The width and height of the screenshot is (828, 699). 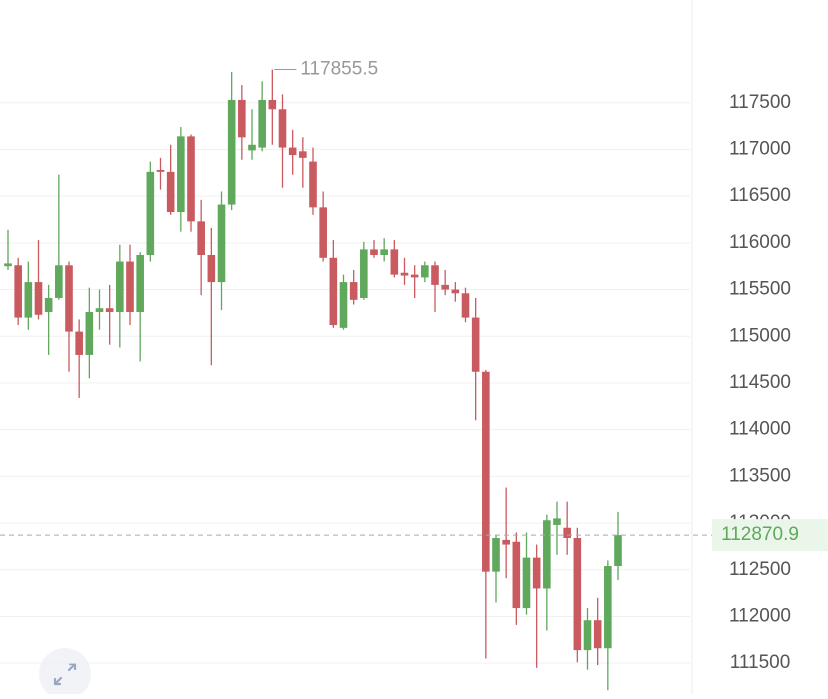 What do you see at coordinates (760, 534) in the screenshot?
I see `current-price-label: 112870.9` at bounding box center [760, 534].